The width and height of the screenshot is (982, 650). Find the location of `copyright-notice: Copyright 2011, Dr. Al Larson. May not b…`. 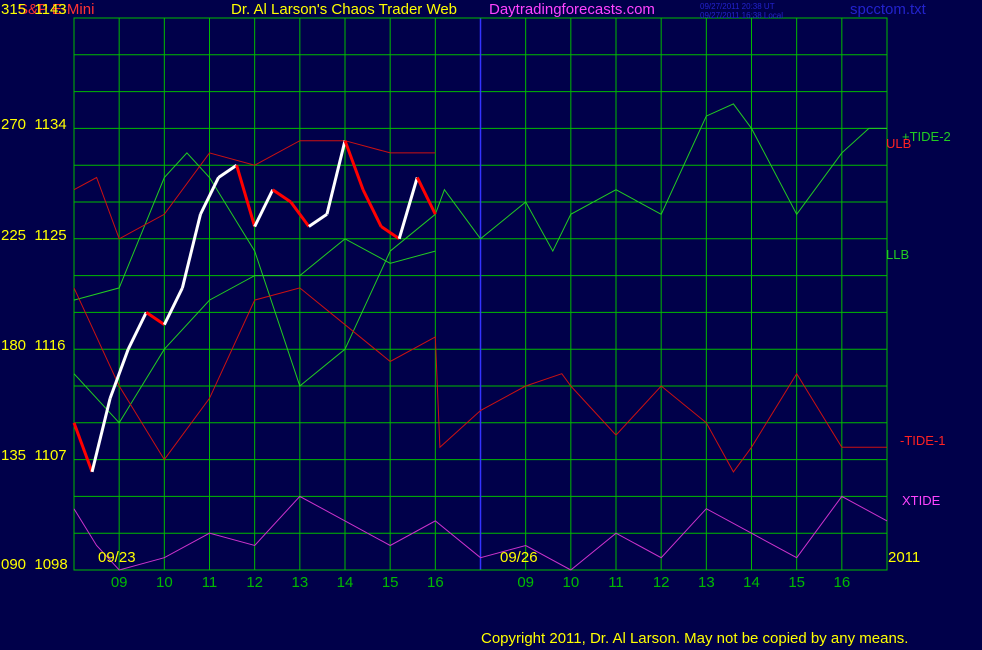

copyright-notice: Copyright 2011, Dr. Al Larson. May not b… is located at coordinates (695, 638).